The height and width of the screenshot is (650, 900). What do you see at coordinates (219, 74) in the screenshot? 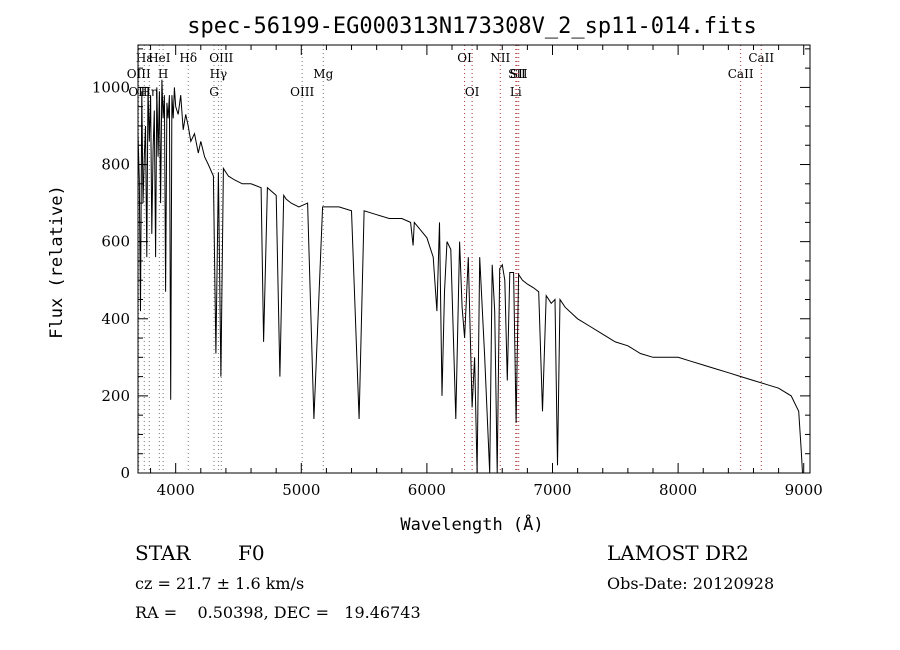
I see `spectral-line-label: Hγ` at bounding box center [219, 74].